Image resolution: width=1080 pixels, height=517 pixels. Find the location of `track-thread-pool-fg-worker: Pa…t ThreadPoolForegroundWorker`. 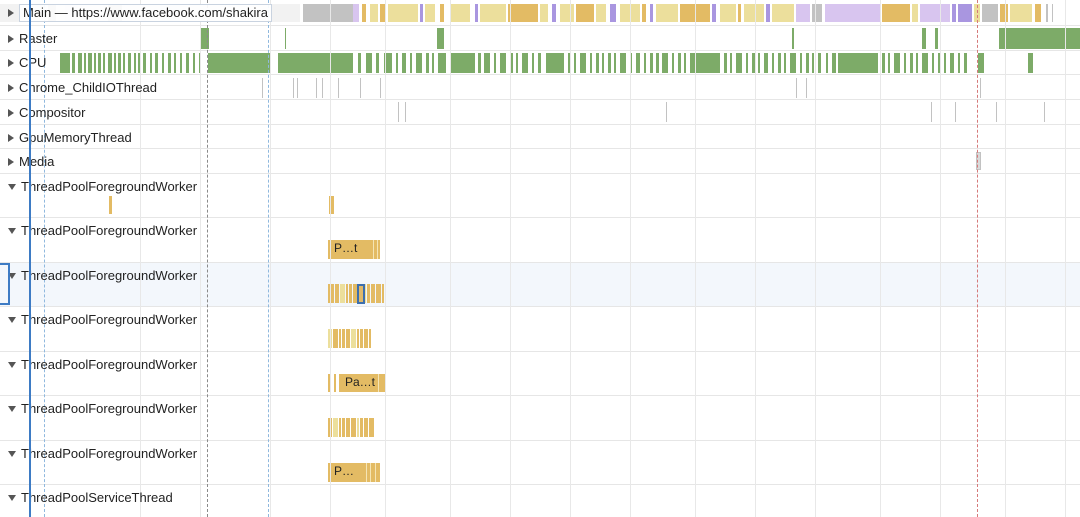

track-thread-pool-fg-worker: Pa…t ThreadPoolForegroundWorker is located at coordinates (540, 374).